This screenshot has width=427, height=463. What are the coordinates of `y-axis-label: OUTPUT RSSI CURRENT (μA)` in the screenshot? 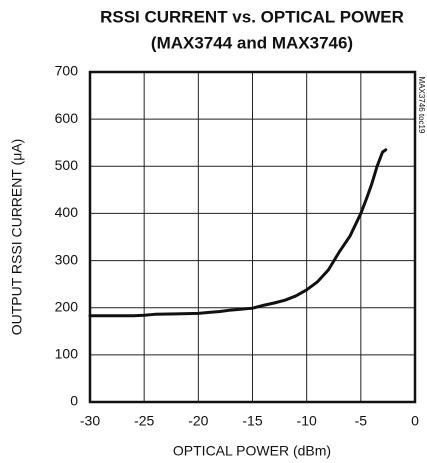 It's located at (17, 237).